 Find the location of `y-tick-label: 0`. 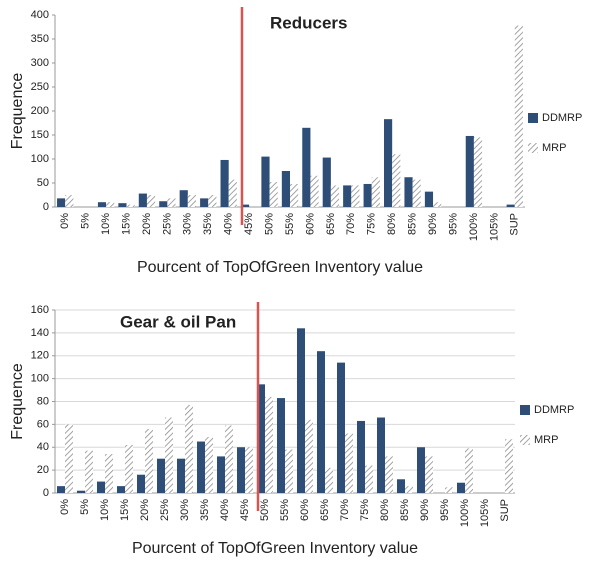

y-tick-label: 0 is located at coordinates (46, 493).